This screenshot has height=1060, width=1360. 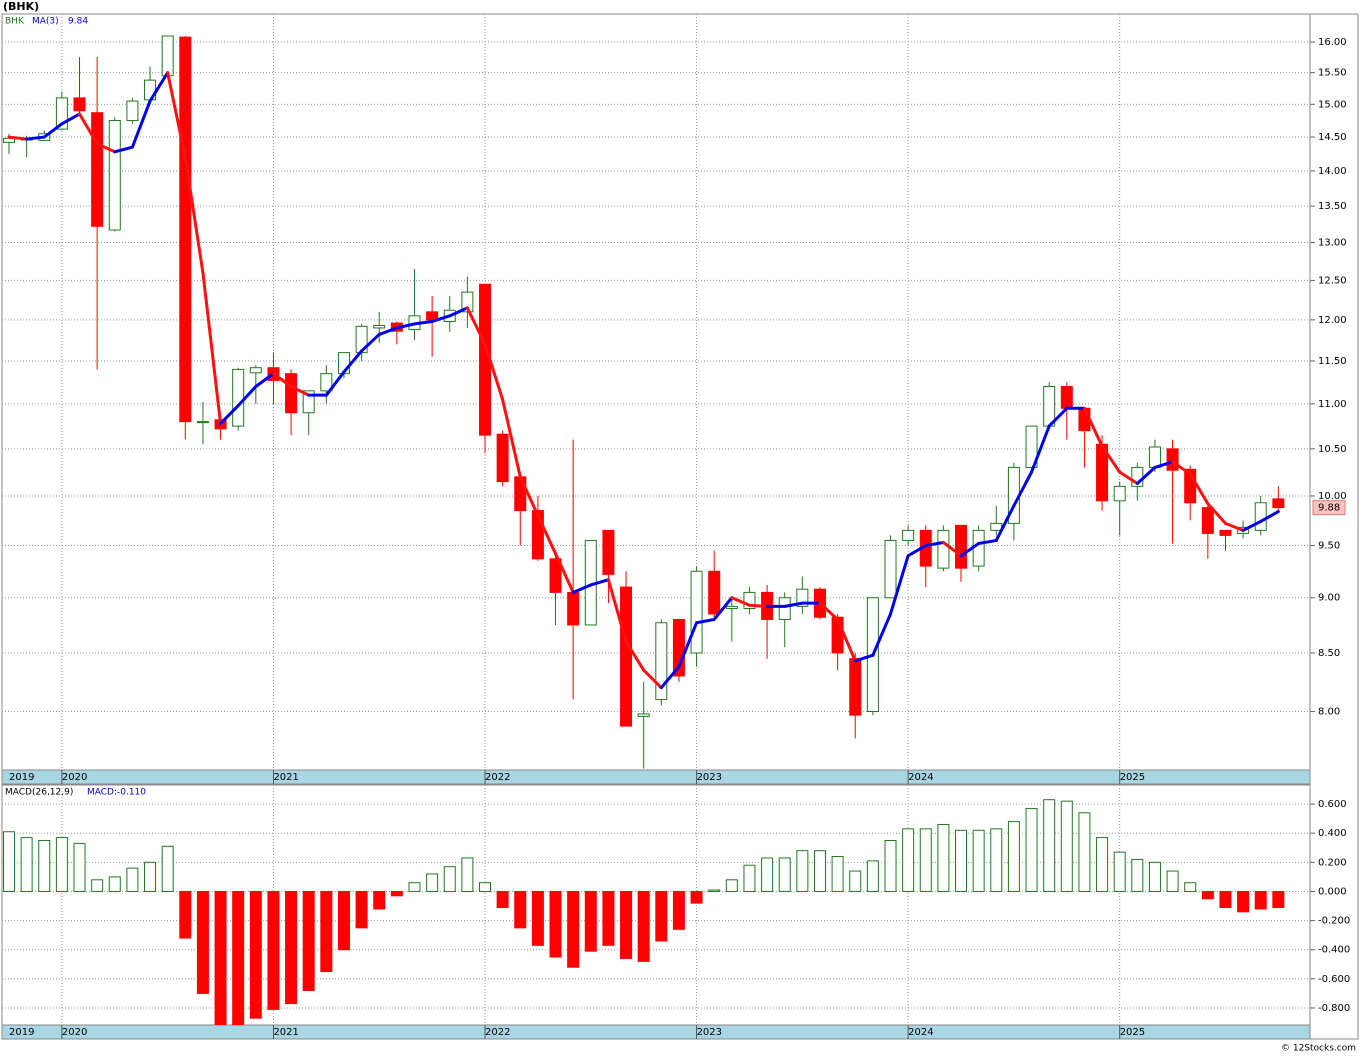 I want to click on x-tick-label: 2021, so click(x=285, y=1032).